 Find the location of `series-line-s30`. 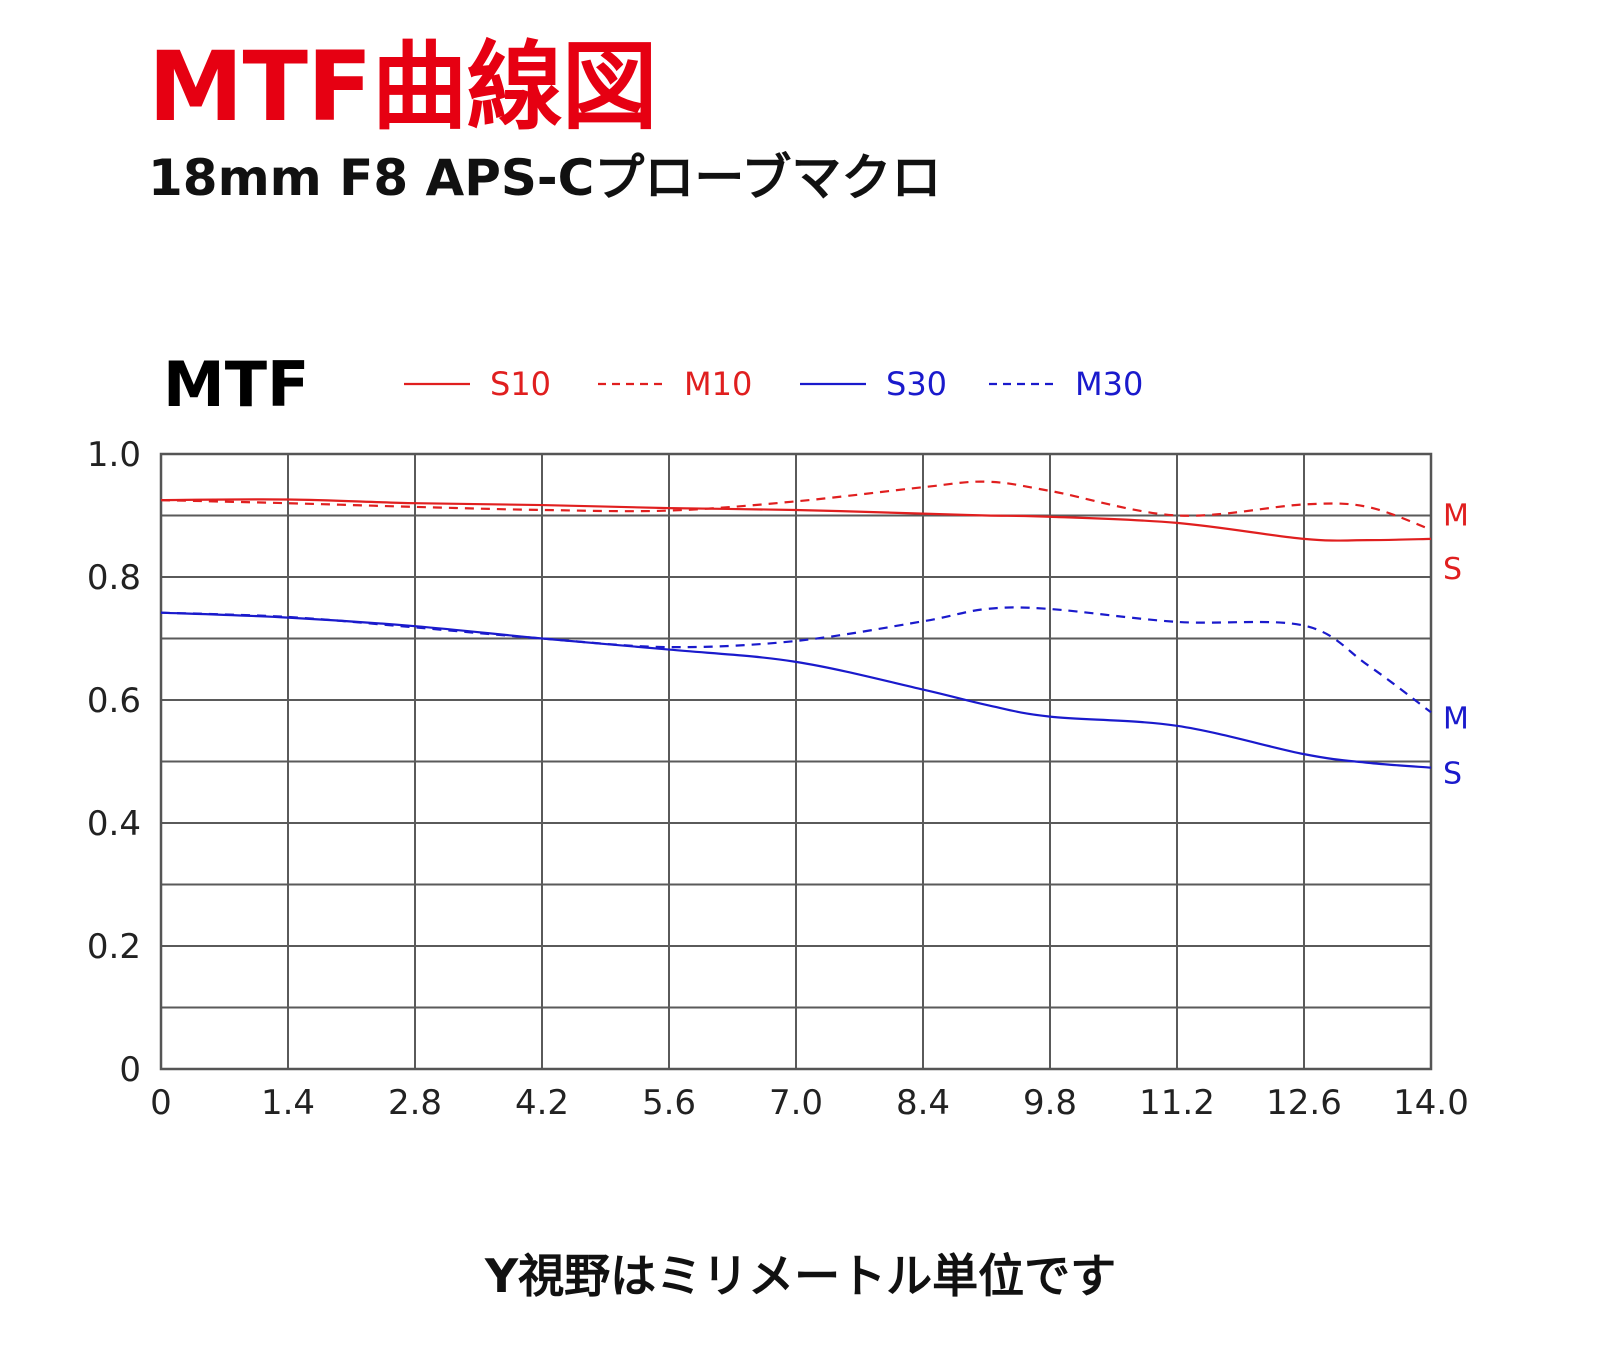

series-line-s30 is located at coordinates (796, 690).